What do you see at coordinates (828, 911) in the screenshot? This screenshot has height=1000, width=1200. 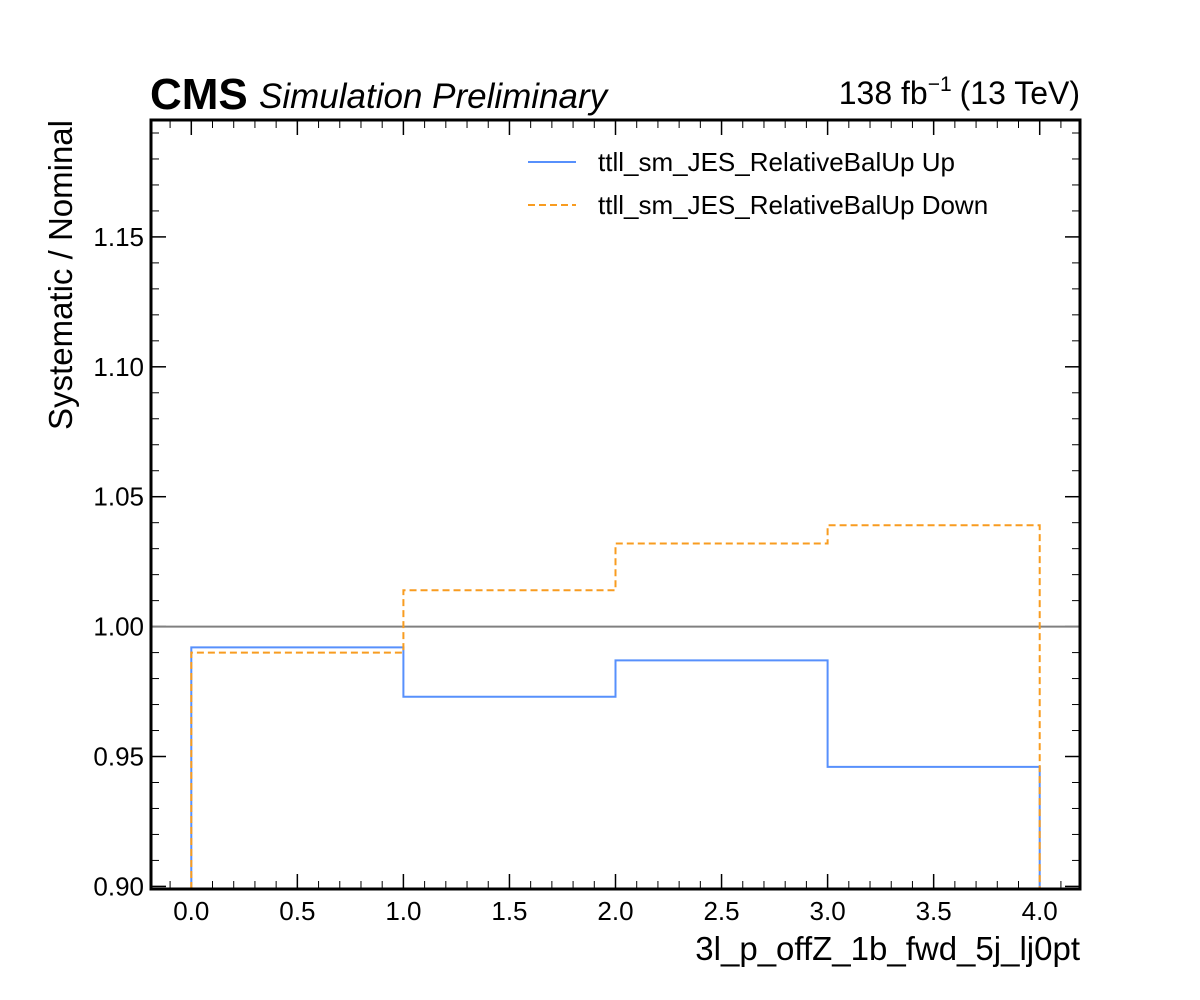 I see `x-tick-label: 3.0` at bounding box center [828, 911].